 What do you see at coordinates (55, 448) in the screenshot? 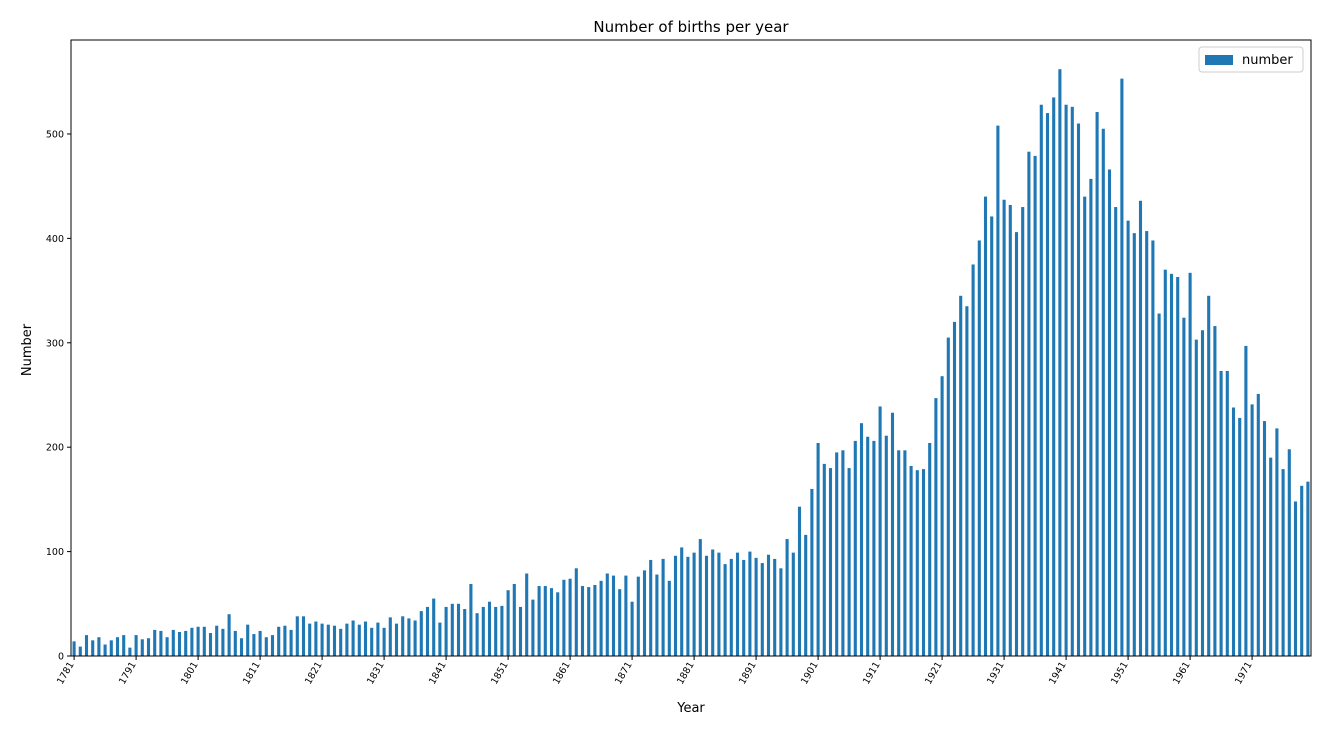
I see `y-tick-label: 200` at bounding box center [55, 448].